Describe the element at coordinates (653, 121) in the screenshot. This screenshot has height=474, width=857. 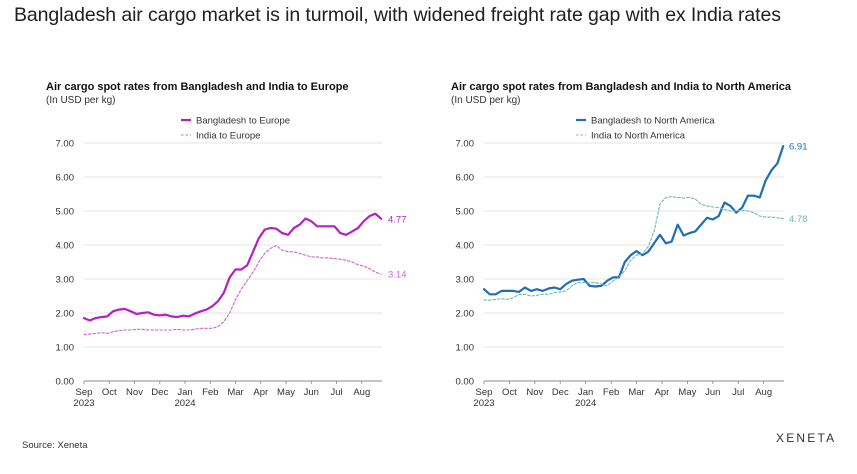
I see `legend-label: Bangladesh to North America` at that location.